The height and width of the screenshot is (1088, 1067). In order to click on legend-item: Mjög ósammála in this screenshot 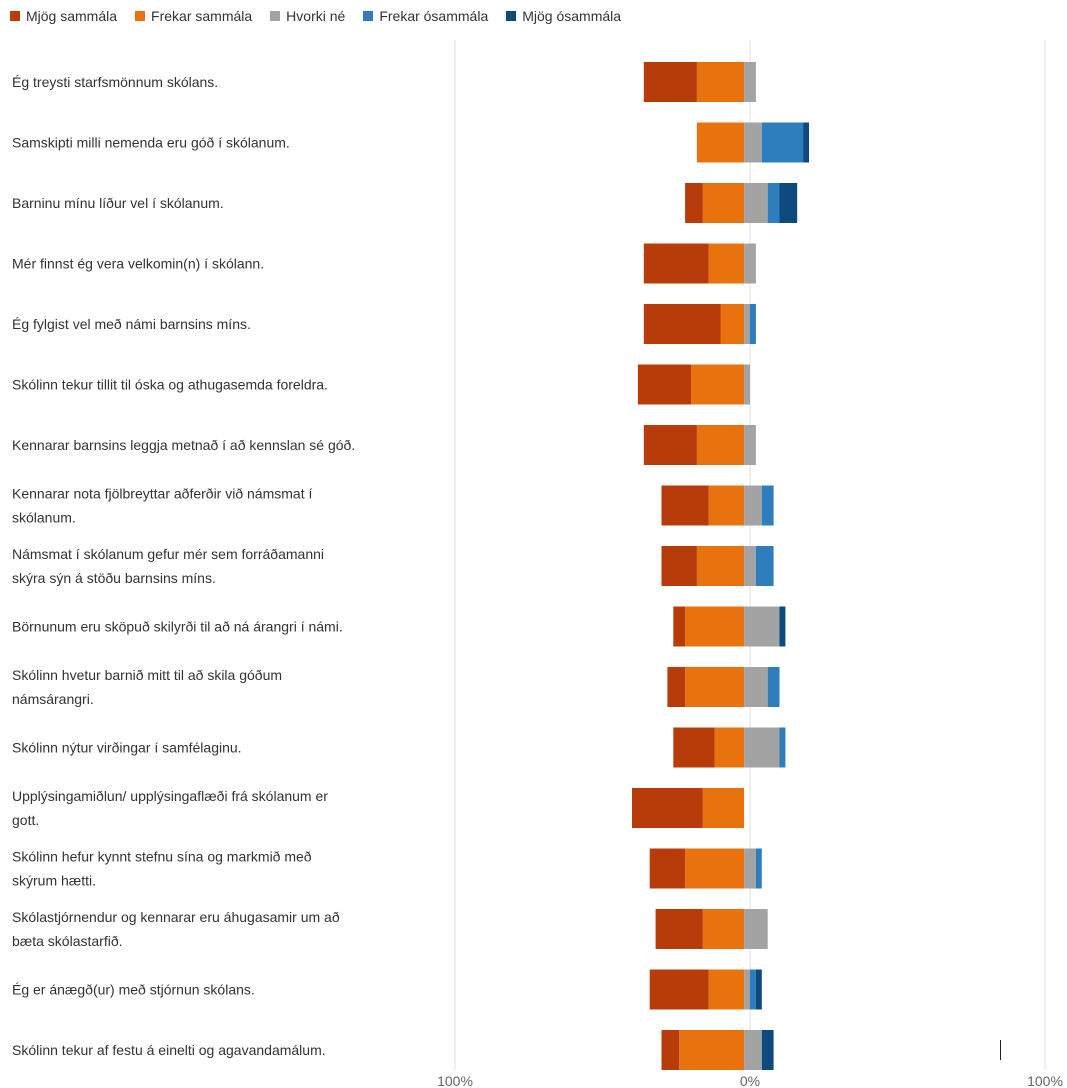, I will do `click(563, 16)`.